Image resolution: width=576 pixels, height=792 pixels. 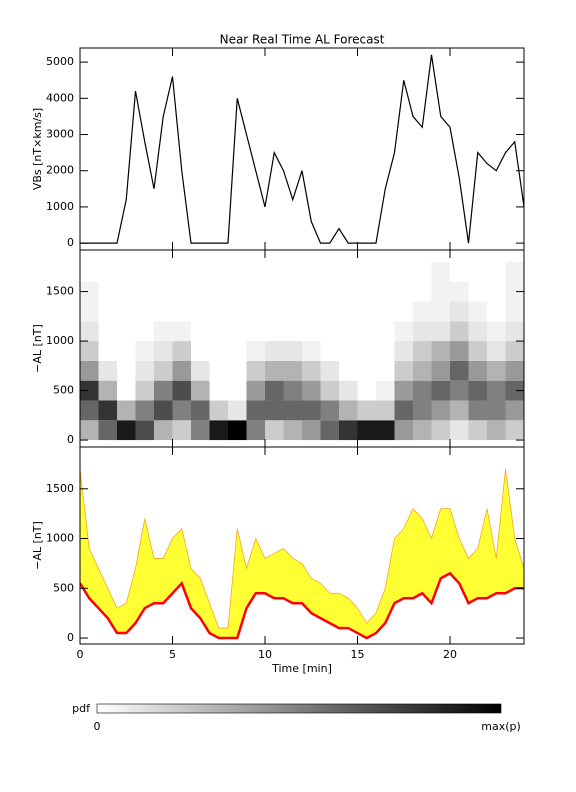 I want to click on x-axis-label: Time [min], so click(x=301, y=668).